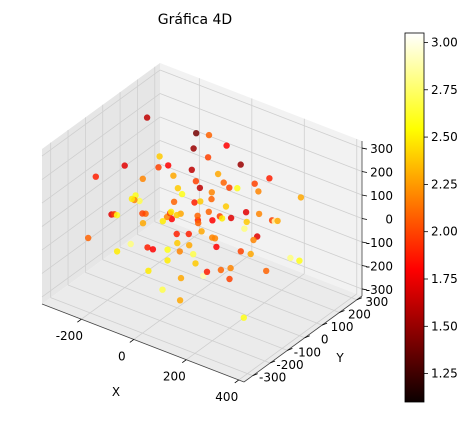 This screenshot has height=422, width=473. I want to click on colorbar: 1.25 1.50 1.75 2.00 2.25 2.50 2.75 3.00, so click(431, 217).